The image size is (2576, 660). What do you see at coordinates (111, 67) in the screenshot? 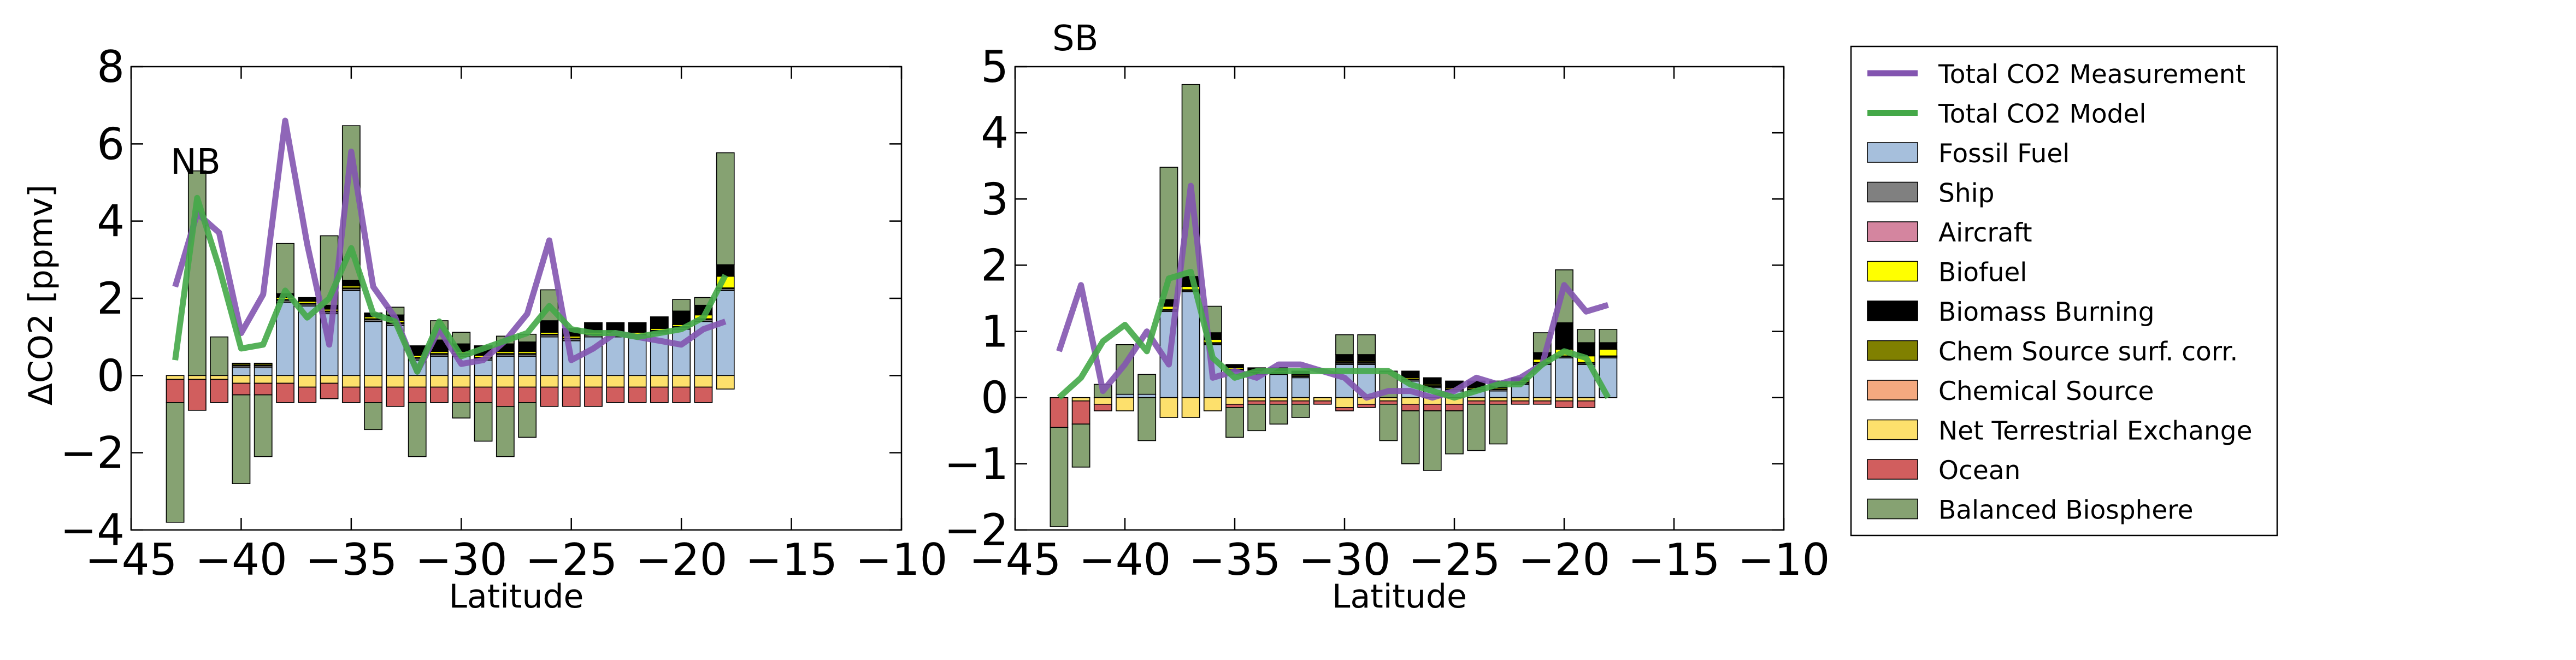
I see `y-tick-label: 8` at bounding box center [111, 67].